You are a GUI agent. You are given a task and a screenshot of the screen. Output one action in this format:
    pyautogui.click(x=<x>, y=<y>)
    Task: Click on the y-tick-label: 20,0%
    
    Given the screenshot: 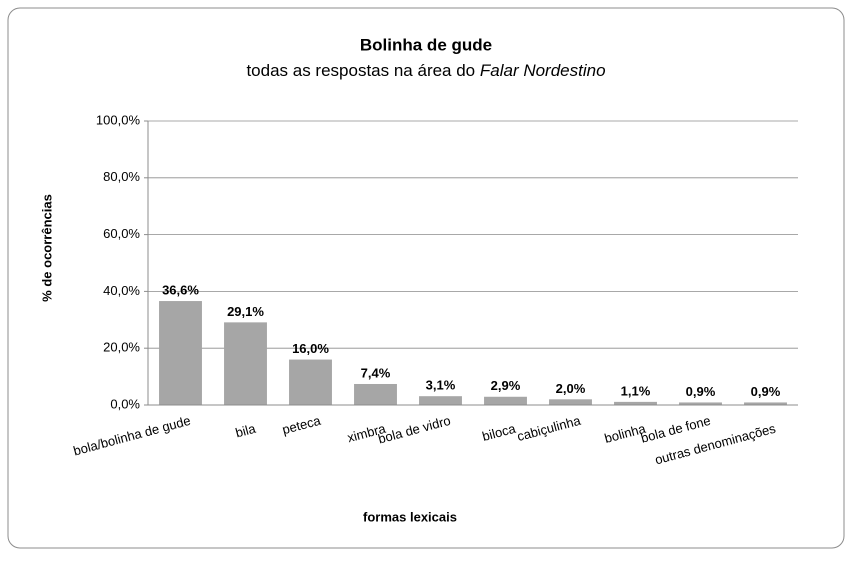 What is the action you would take?
    pyautogui.click(x=121, y=347)
    